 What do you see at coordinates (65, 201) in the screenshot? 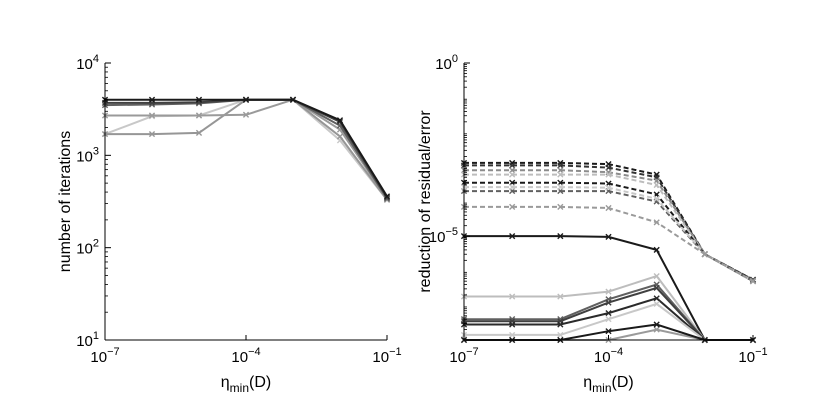
I see `y-axis-label: number of iterations` at bounding box center [65, 201].